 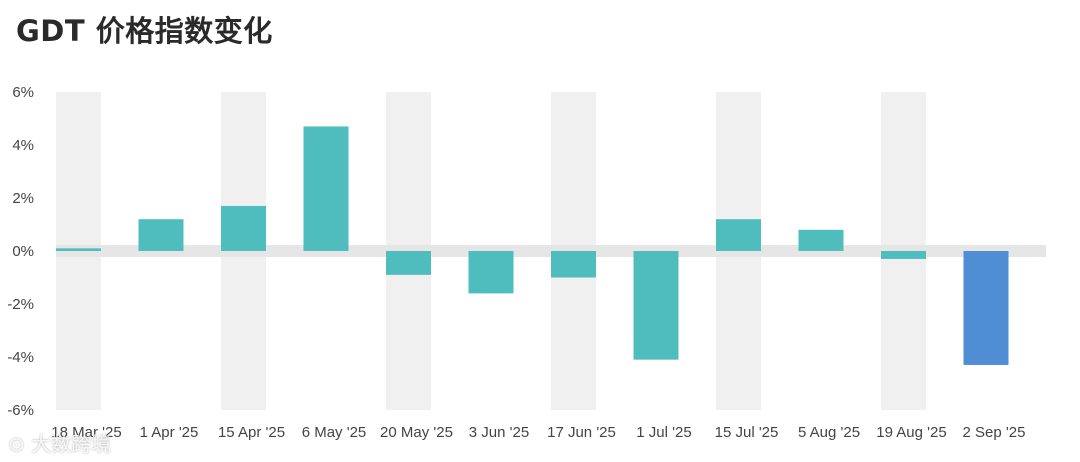 I want to click on x-tick-label: 18 Mar '25, so click(x=86, y=432).